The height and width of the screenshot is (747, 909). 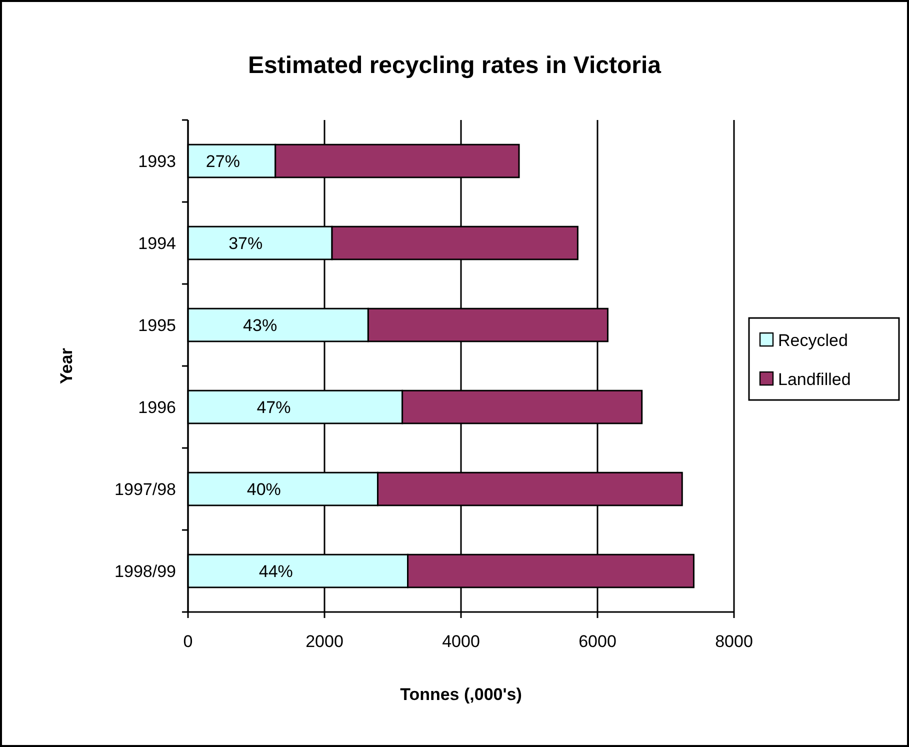 What do you see at coordinates (814, 379) in the screenshot?
I see `legend-label: Landfilled` at bounding box center [814, 379].